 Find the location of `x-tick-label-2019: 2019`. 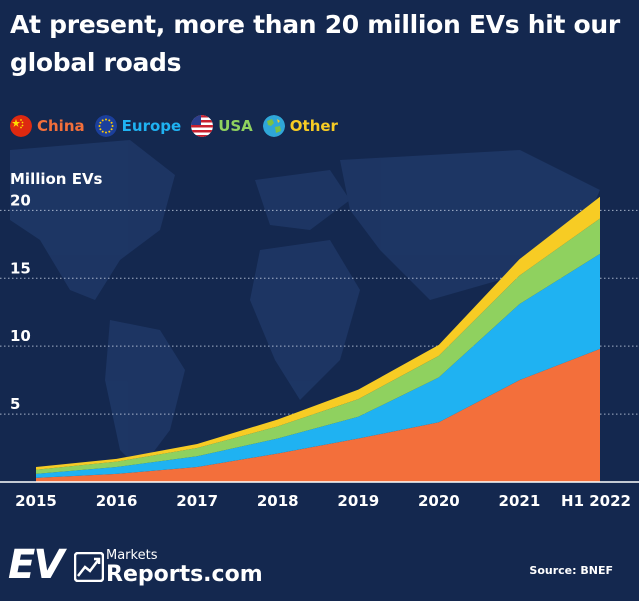

x-tick-label-2019: 2019 is located at coordinates (358, 501).